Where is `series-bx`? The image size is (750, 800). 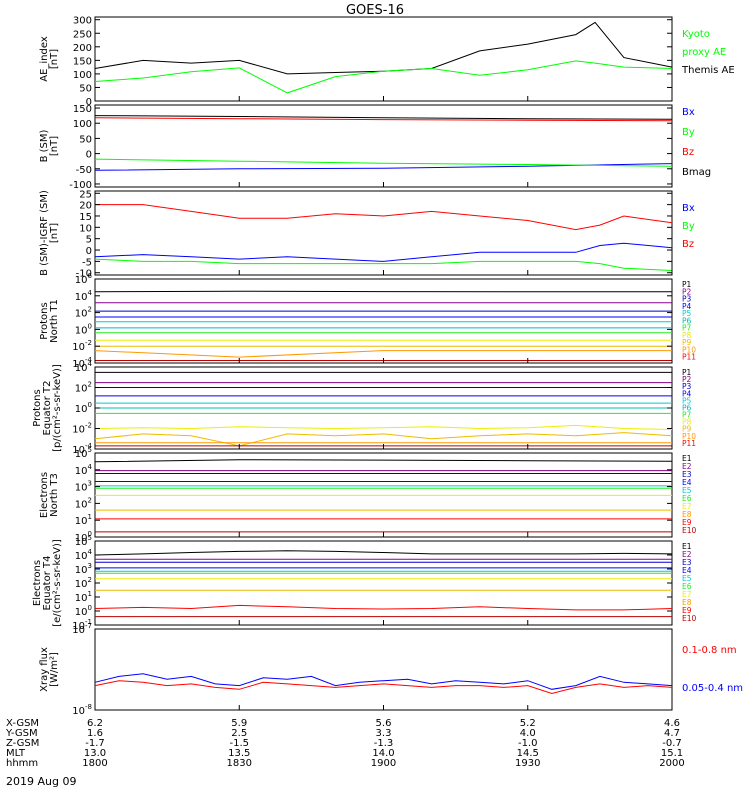
series-bx is located at coordinates (383, 252).